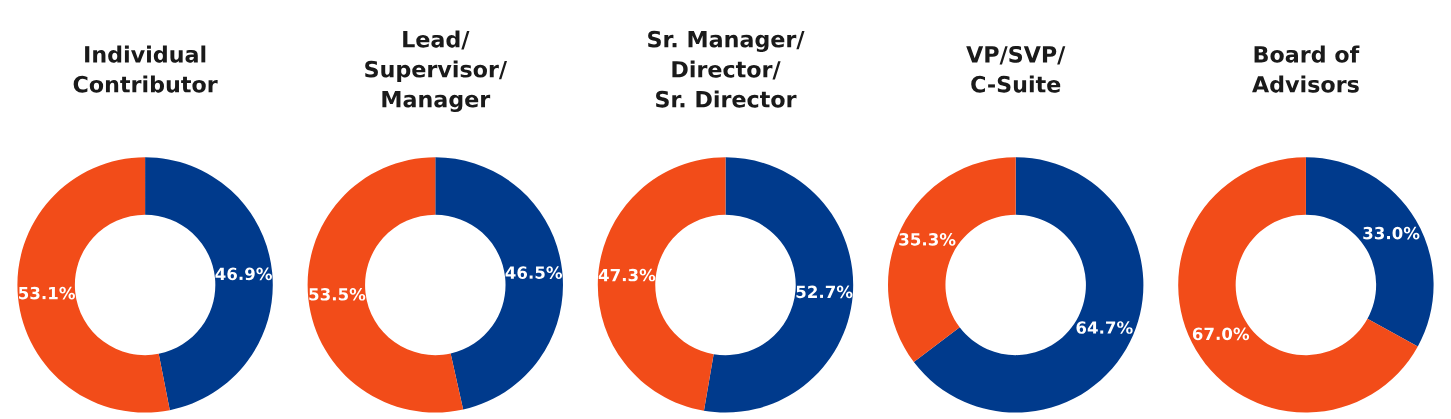  Describe the element at coordinates (46, 293) in the screenshot. I see `data-label: 53.1%` at that location.